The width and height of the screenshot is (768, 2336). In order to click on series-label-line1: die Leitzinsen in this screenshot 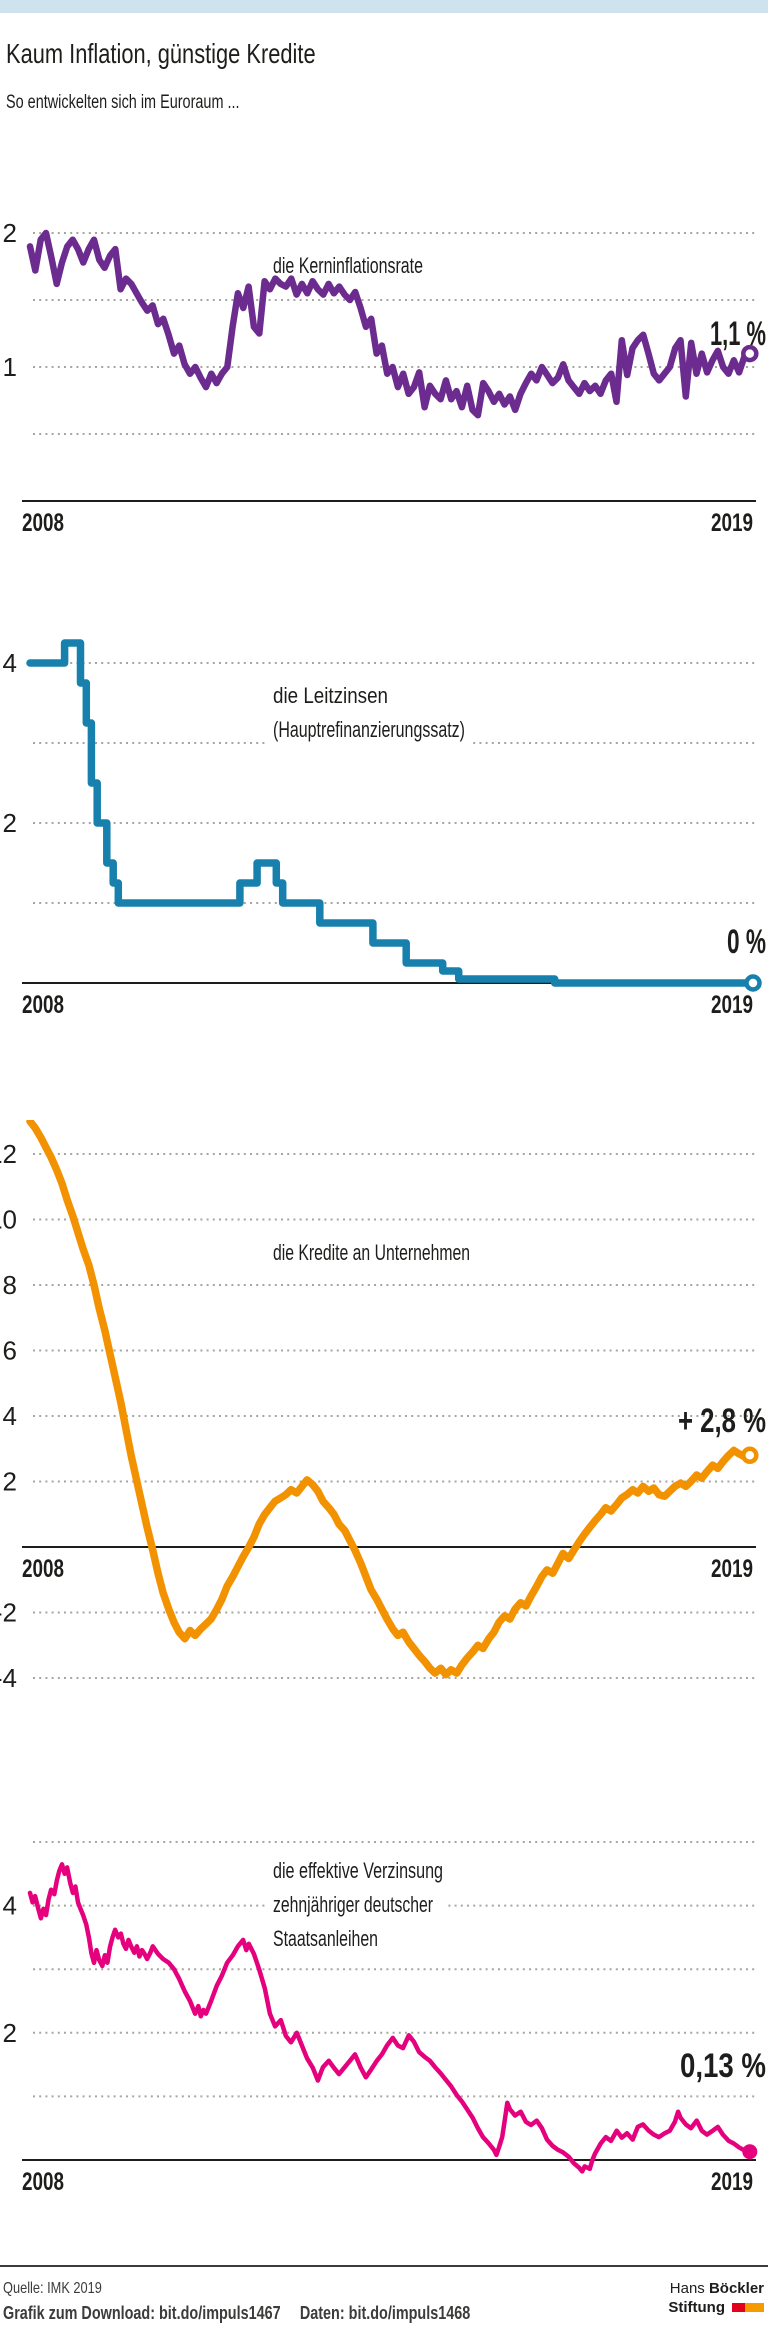, I will do `click(330, 695)`.